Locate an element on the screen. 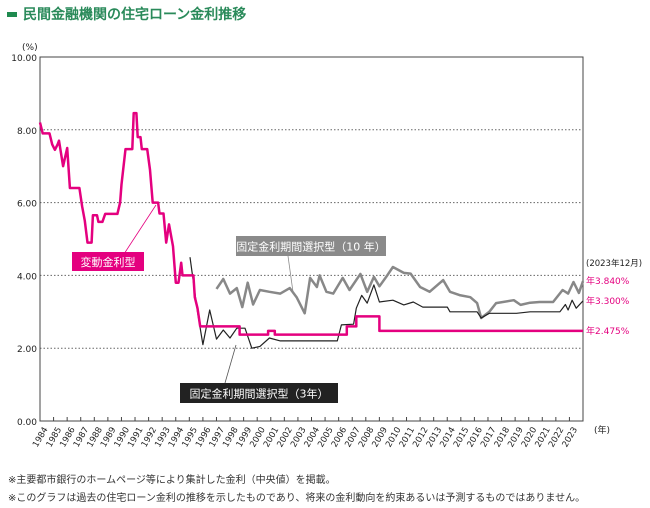 Image resolution: width=650 pixels, height=508 pixels. y-tick-label: 6.00 is located at coordinates (27, 205).